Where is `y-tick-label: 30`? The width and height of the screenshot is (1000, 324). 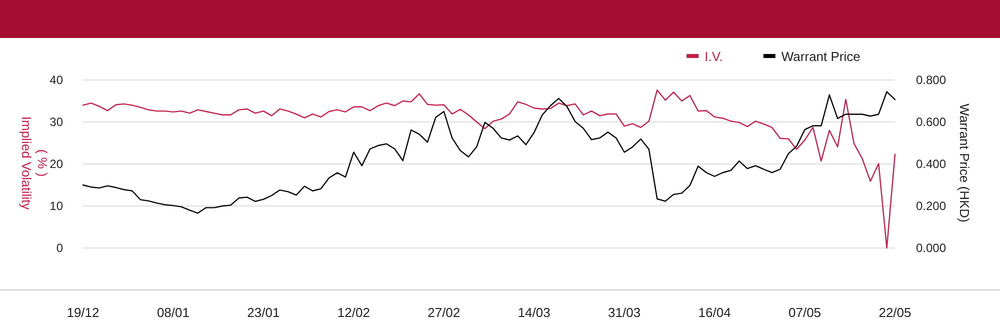
y-tick-label: 30 is located at coordinates (57, 122).